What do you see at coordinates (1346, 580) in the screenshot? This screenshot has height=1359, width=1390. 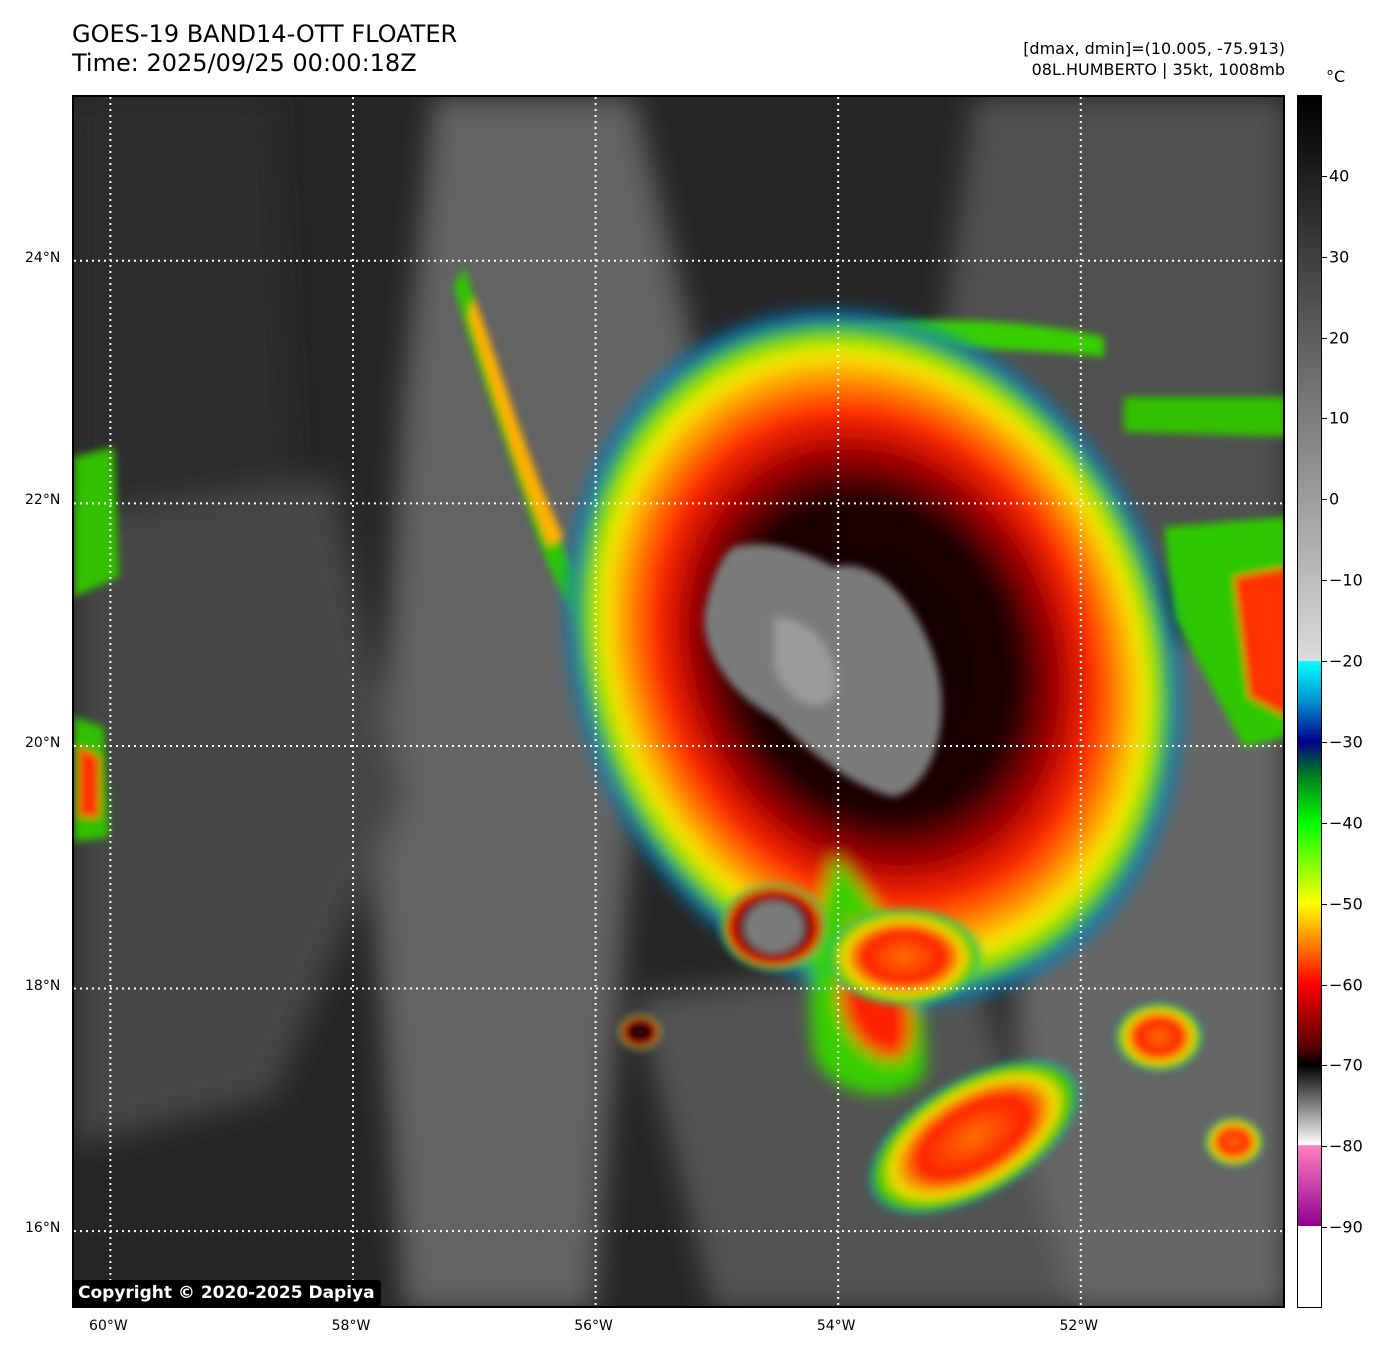 I see `colorbar-tick-label: −10` at bounding box center [1346, 580].